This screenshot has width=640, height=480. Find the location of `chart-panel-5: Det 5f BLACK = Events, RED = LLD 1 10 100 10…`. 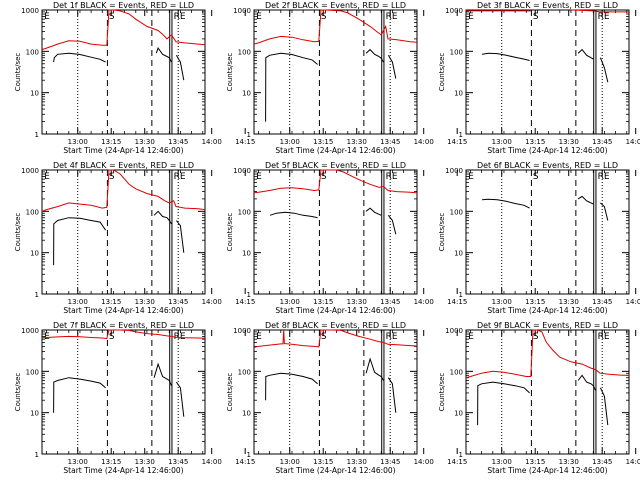

chart-panel-5: Det 5f BLACK = Events, RED = LLD 1 10 100 10… is located at coordinates (346, 238).